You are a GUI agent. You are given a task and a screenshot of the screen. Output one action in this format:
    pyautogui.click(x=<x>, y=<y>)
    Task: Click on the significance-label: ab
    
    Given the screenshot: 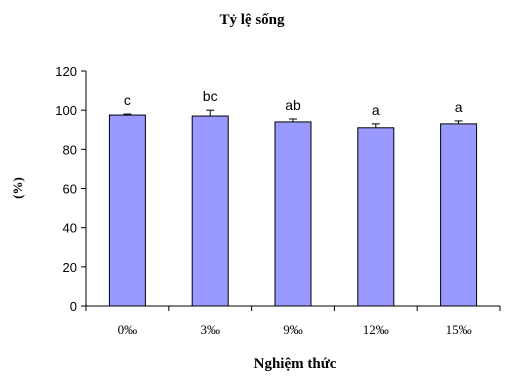 What is the action you would take?
    pyautogui.click(x=293, y=105)
    